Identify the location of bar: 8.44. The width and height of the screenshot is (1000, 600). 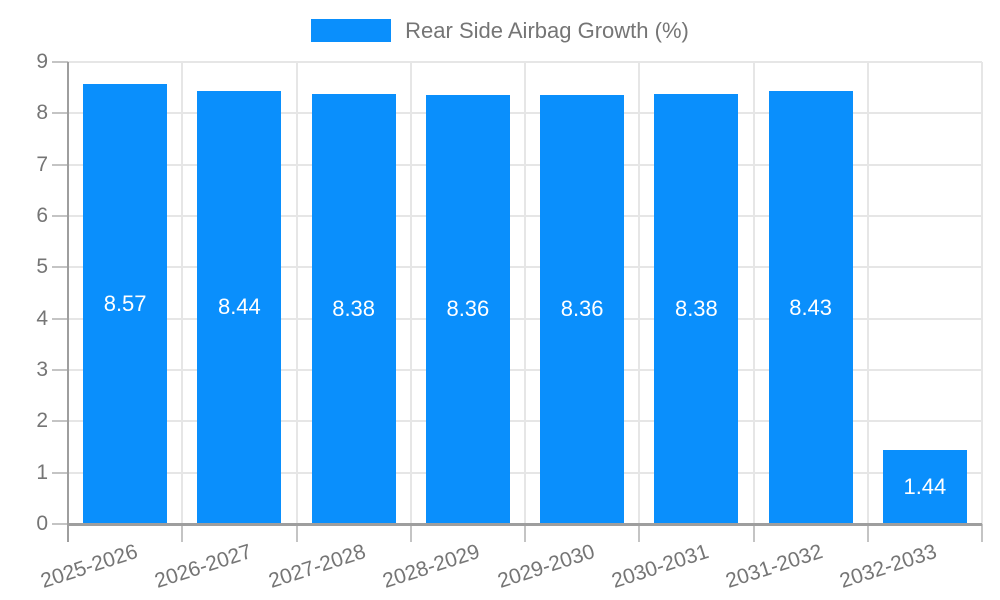
(239, 307).